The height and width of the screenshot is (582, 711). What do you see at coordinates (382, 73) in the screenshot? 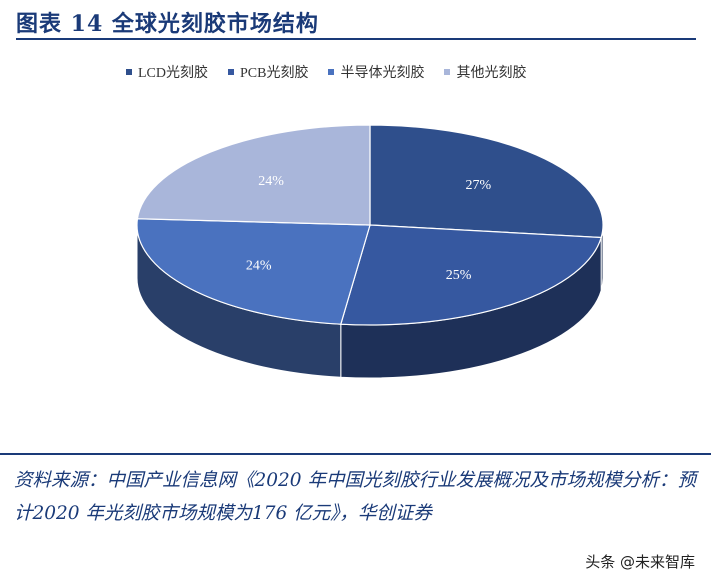
I see `legend-label: 半导体光刻胶` at bounding box center [382, 73].